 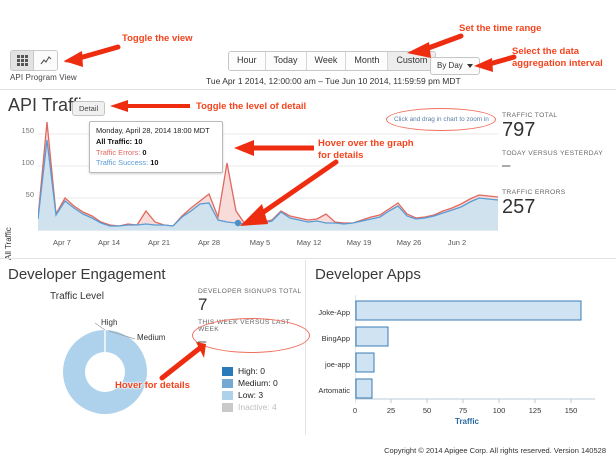 I want to click on legend-swatch-high, so click(x=227, y=371).